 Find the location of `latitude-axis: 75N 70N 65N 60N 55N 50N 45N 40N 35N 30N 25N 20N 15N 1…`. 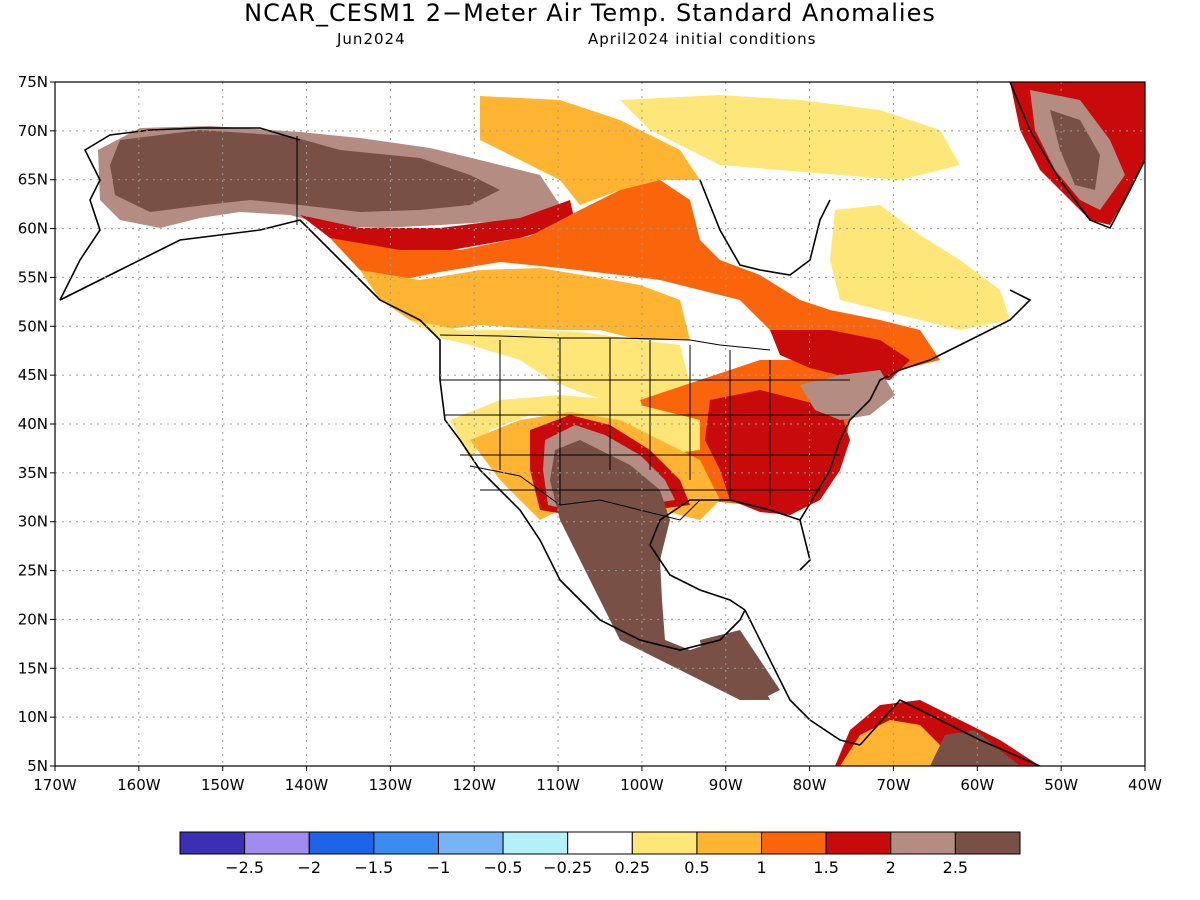

latitude-axis: 75N 70N 65N 60N 55N 50N 45N 40N 35N 30N 25N 20N 15N 1… is located at coordinates (36, 424).